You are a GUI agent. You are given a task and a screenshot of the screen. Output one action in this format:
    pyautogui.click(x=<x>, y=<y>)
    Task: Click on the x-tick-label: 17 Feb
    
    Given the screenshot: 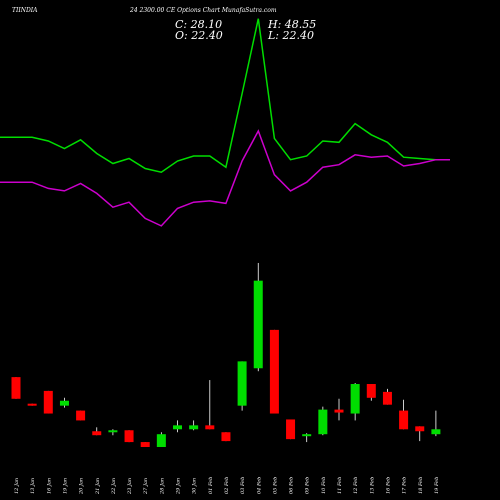 What is the action you would take?
    pyautogui.click(x=405, y=485)
    